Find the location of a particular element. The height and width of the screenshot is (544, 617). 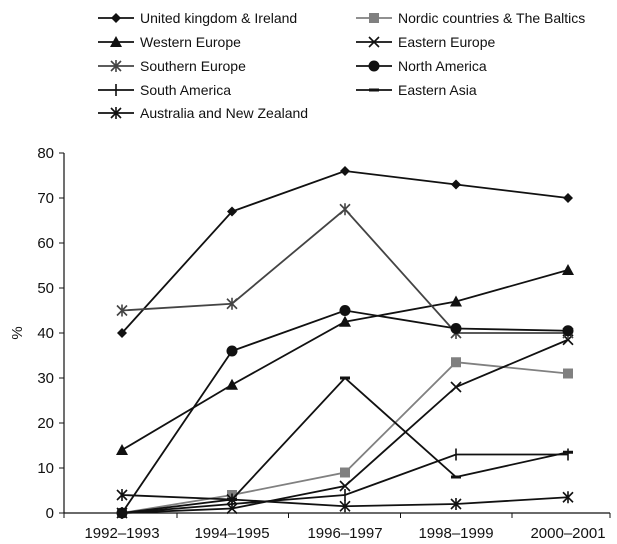

legend-item: North America is located at coordinates (421, 66).